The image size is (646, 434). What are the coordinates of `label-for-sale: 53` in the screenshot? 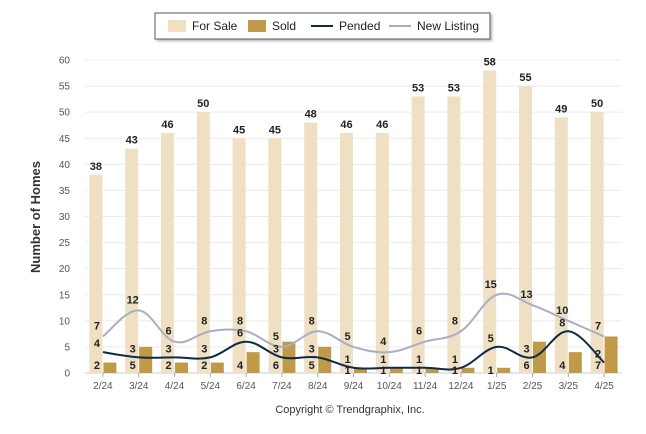 It's located at (418, 89).